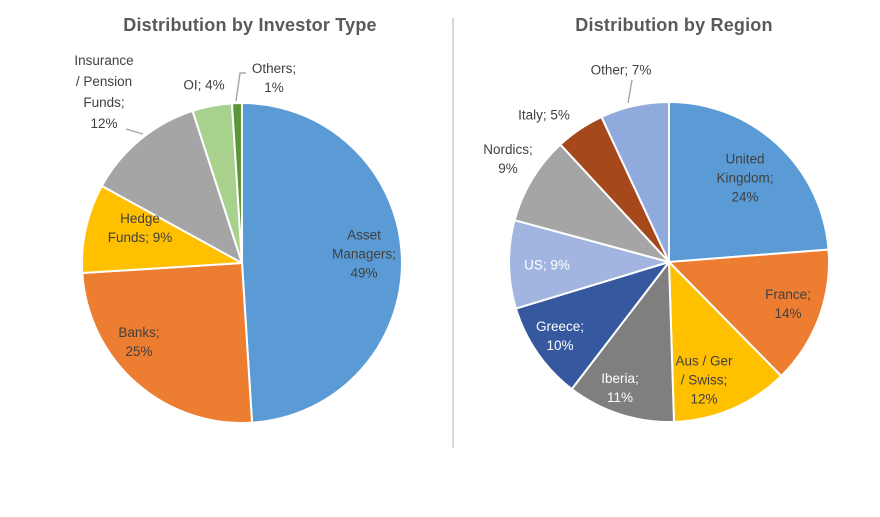  Describe the element at coordinates (364, 235) in the screenshot. I see `pie-label-line: Asset` at that location.